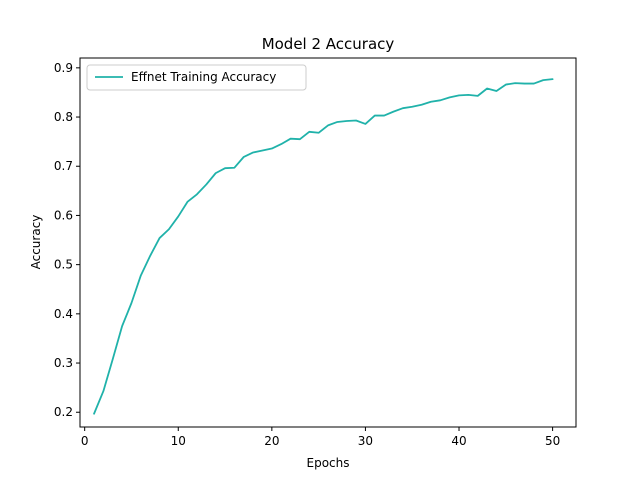 This screenshot has height=485, width=640. What do you see at coordinates (63, 68) in the screenshot?
I see `y-tick-label: 0.9` at bounding box center [63, 68].